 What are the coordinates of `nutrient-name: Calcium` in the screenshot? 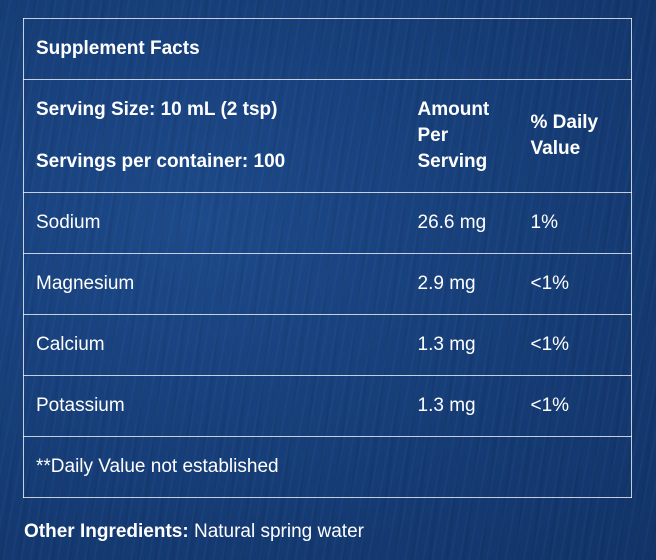 It's located at (214, 345).